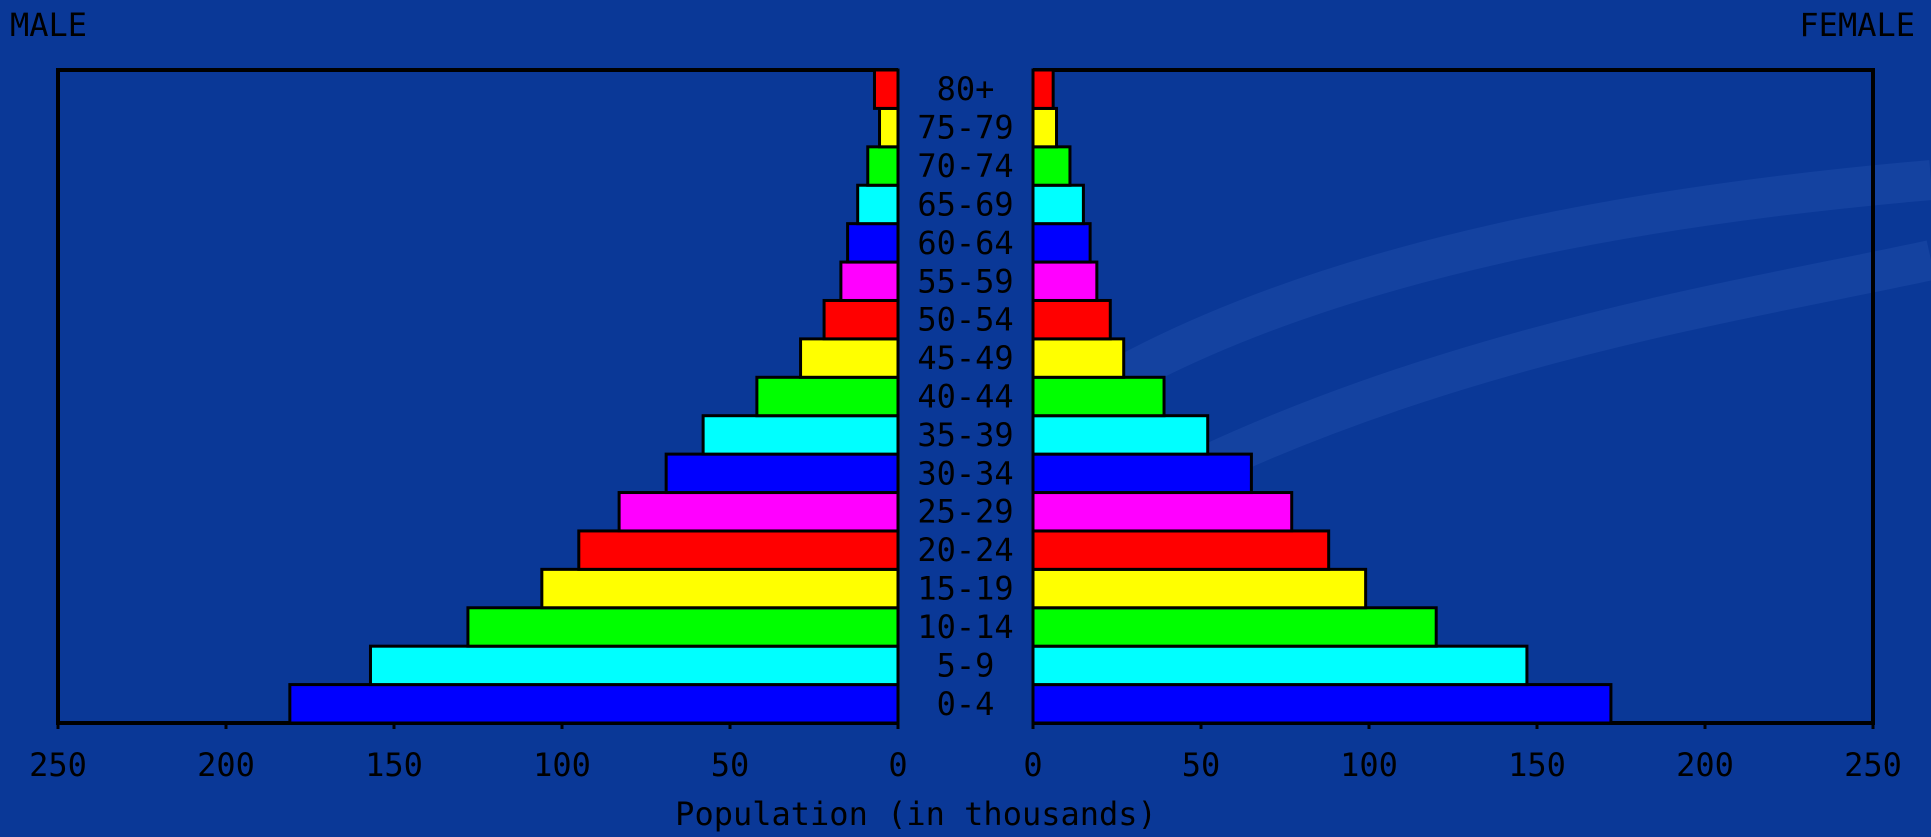 Image resolution: width=1931 pixels, height=837 pixels. Describe the element at coordinates (965, 204) in the screenshot. I see `category-label: 65-69` at that location.